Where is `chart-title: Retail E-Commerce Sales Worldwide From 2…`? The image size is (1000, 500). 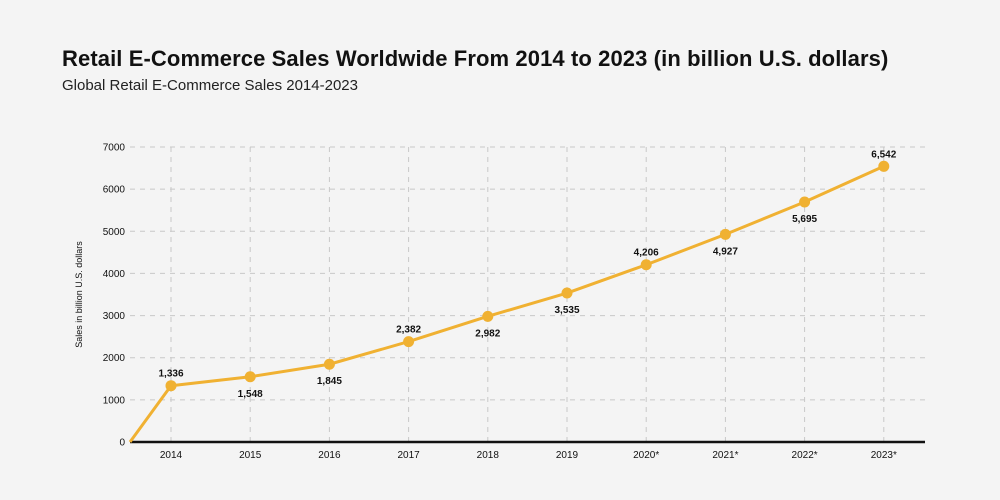
chart-title: Retail E-Commerce Sales Worldwide From 2… is located at coordinates (475, 58).